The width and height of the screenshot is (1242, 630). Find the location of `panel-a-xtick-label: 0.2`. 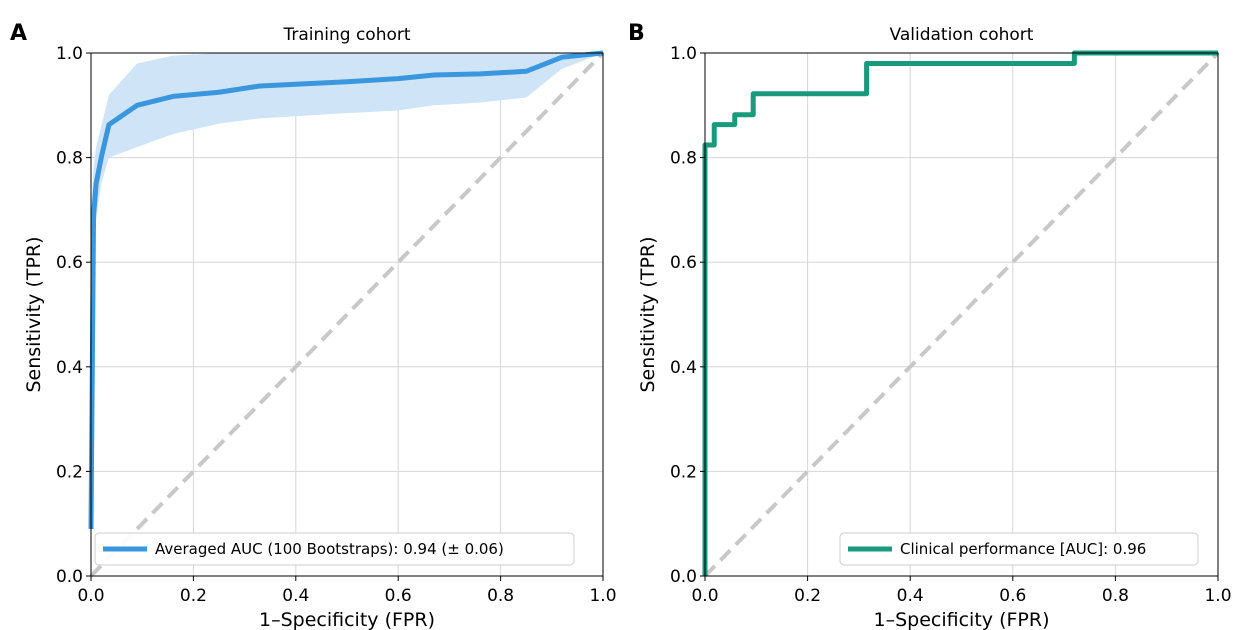

panel-a-xtick-label: 0.2 is located at coordinates (193, 596).